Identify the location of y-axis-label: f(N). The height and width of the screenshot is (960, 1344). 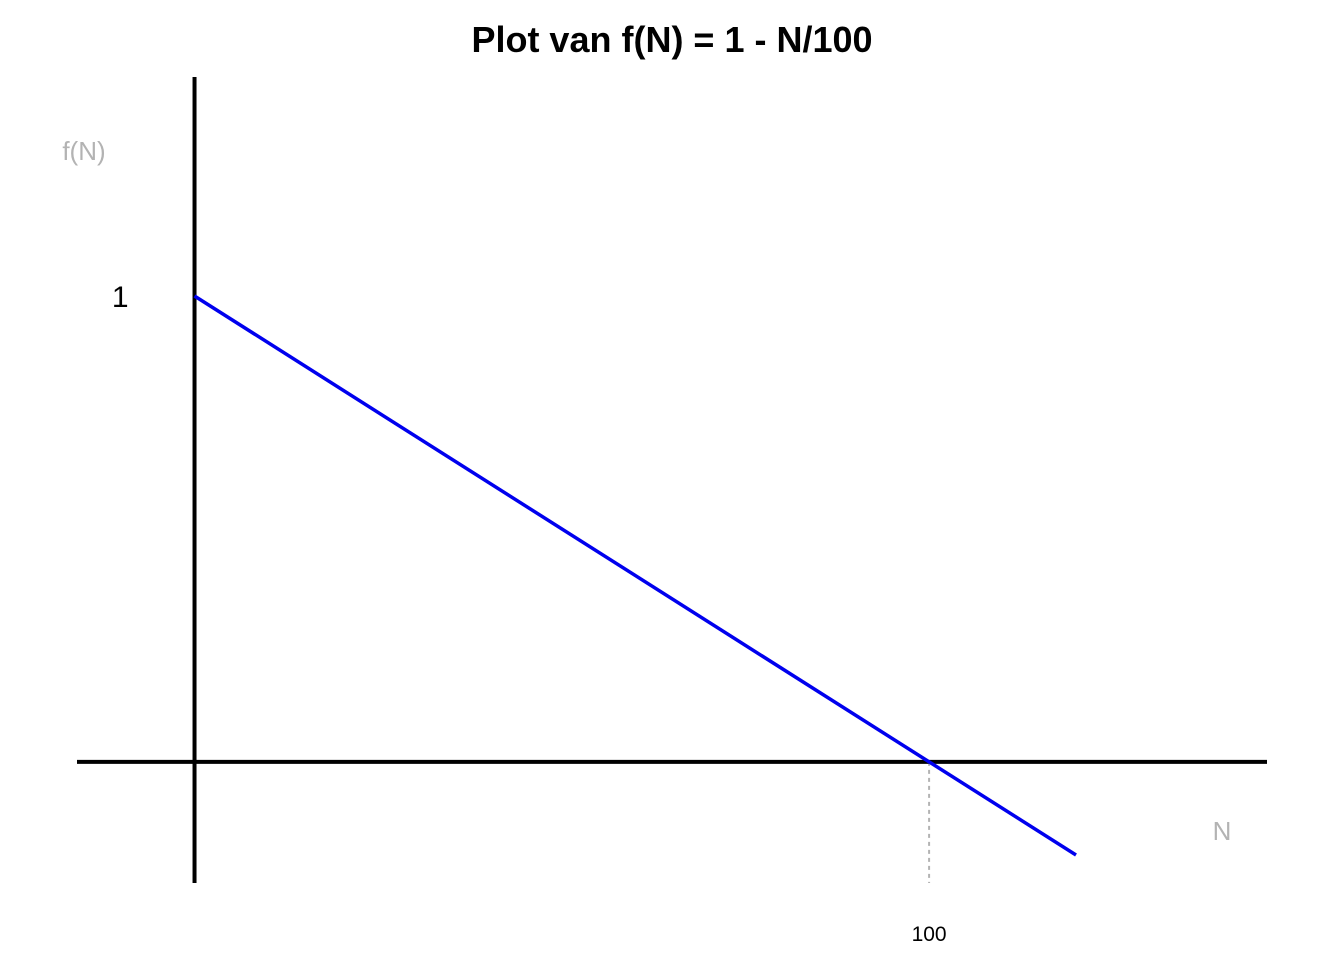
(83, 151).